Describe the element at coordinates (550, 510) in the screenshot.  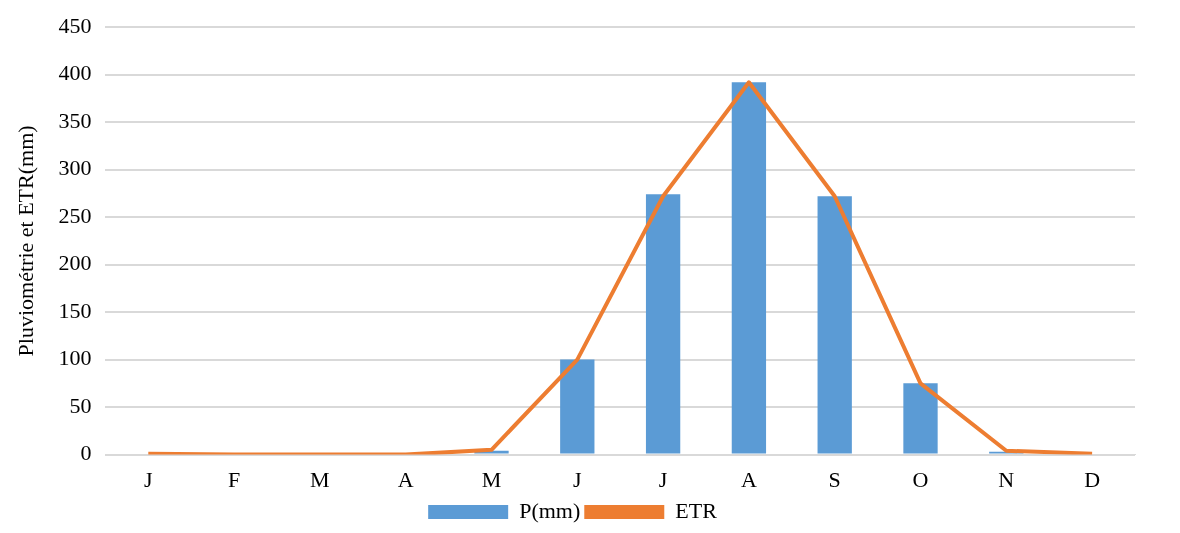
I see `legend-label: P(mm)` at that location.